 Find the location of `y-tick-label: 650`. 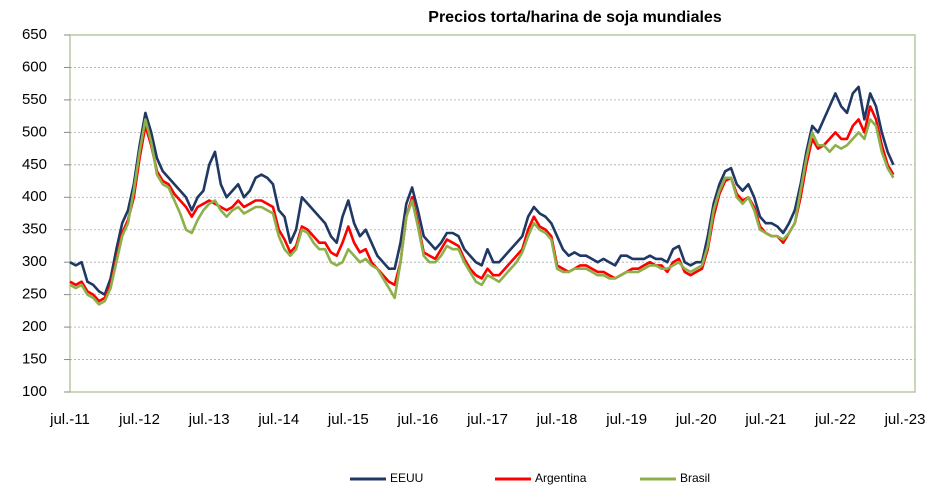

y-tick-label: 650 is located at coordinates (34, 34).